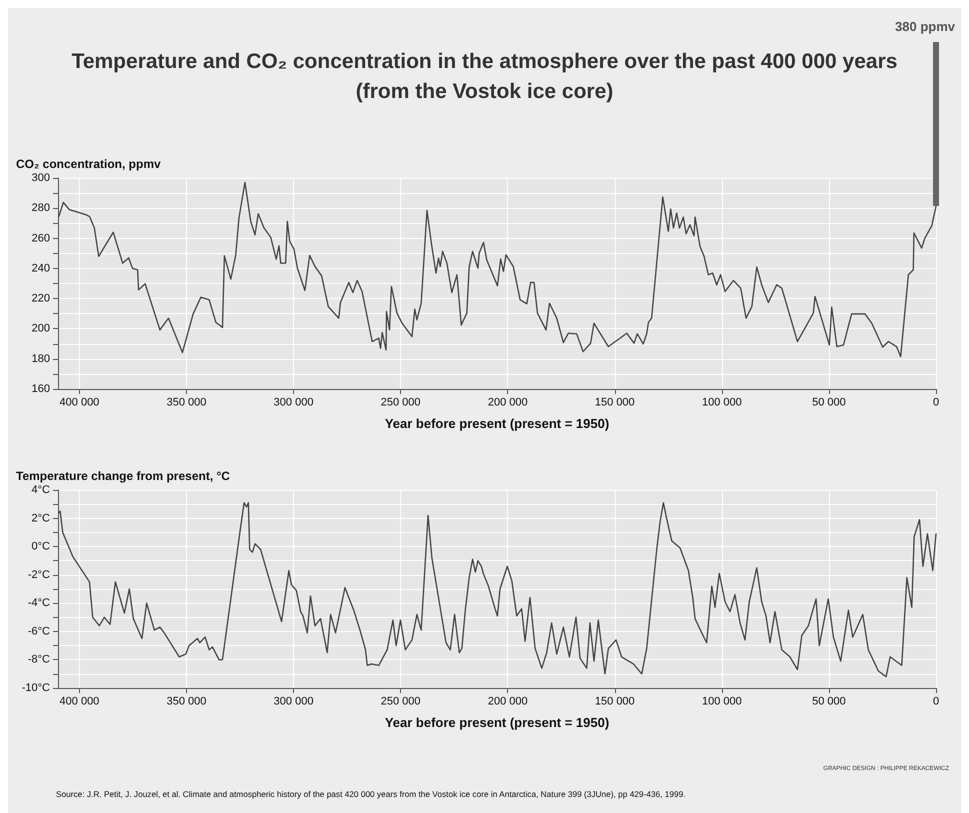 This screenshot has width=969, height=813. What do you see at coordinates (925, 26) in the screenshot?
I see `text: 380 ppmv` at bounding box center [925, 26].